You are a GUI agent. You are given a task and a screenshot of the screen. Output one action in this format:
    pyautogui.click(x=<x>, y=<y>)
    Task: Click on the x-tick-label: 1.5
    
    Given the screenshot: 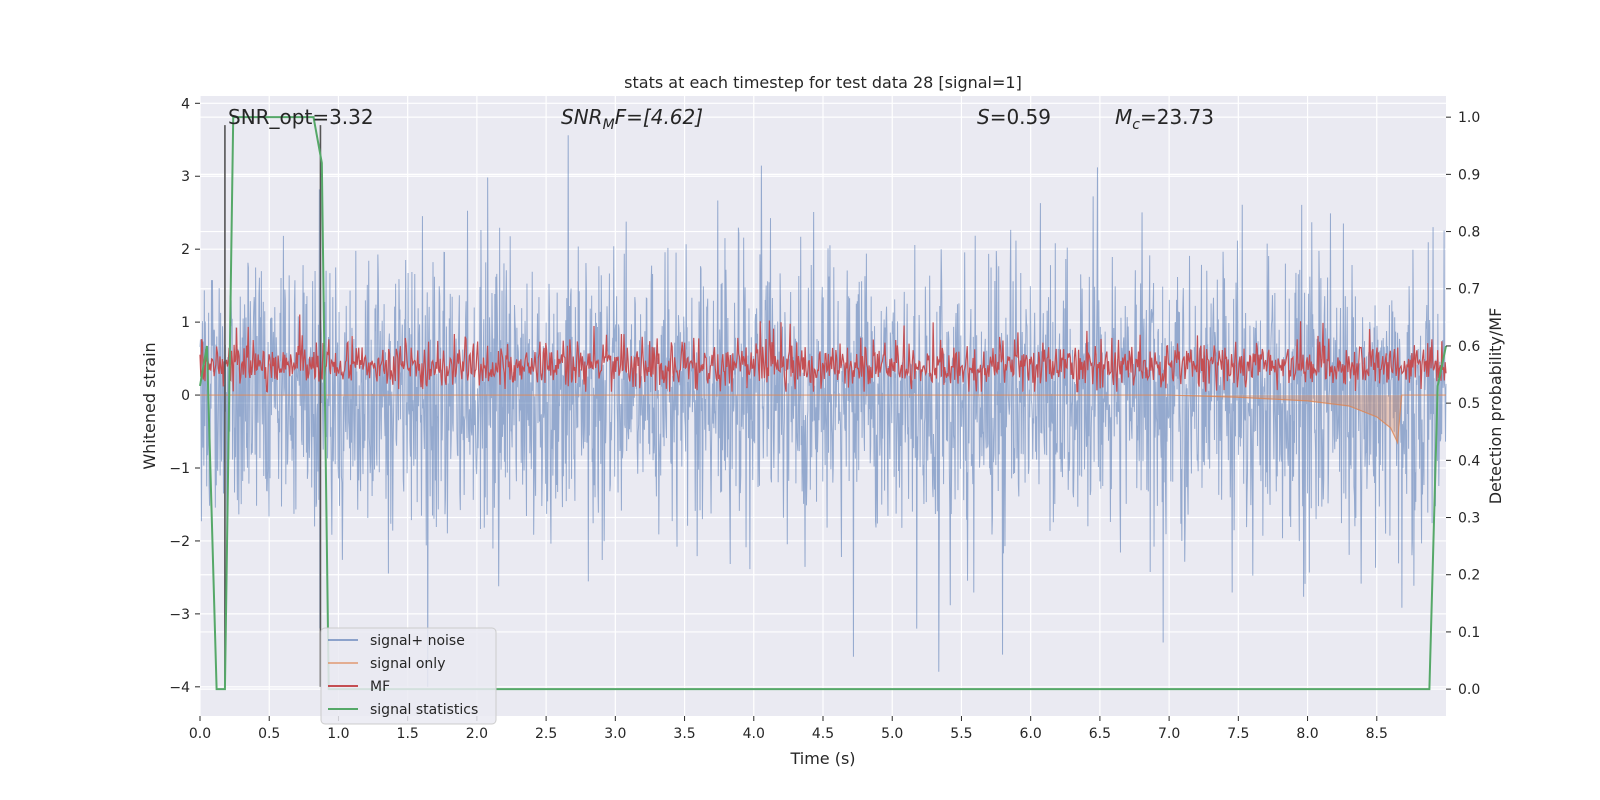 What is the action you would take?
    pyautogui.click(x=408, y=734)
    